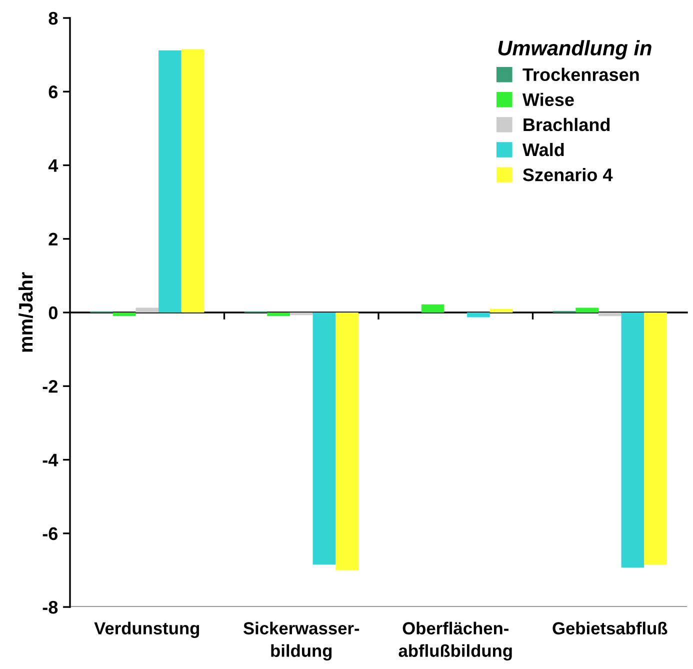 Image resolution: width=693 pixels, height=669 pixels. What do you see at coordinates (50, 460) in the screenshot?
I see `y-tick-label: -4` at bounding box center [50, 460].